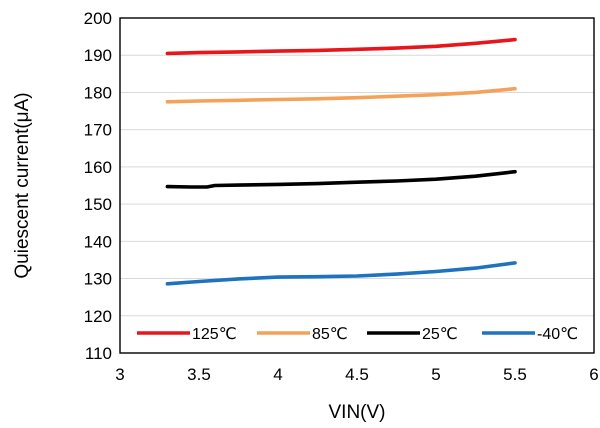 This screenshot has width=600, height=428. Describe the element at coordinates (277, 374) in the screenshot. I see `x-tick-label: 4` at that location.